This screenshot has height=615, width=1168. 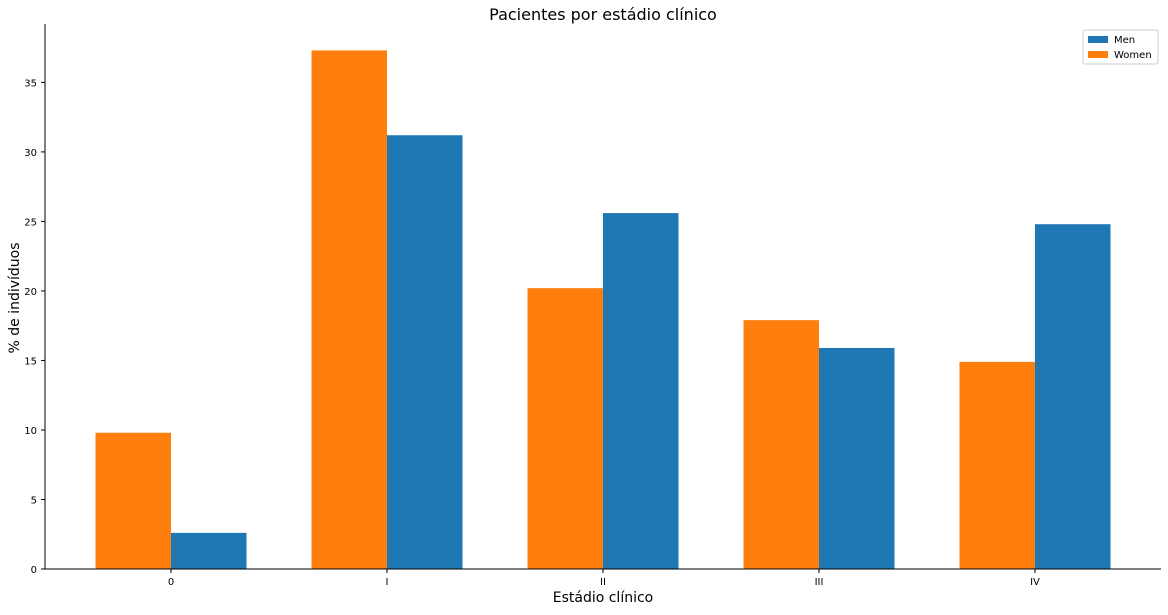 What do you see at coordinates (1035, 582) in the screenshot?
I see `x-tick-label: IV` at bounding box center [1035, 582].